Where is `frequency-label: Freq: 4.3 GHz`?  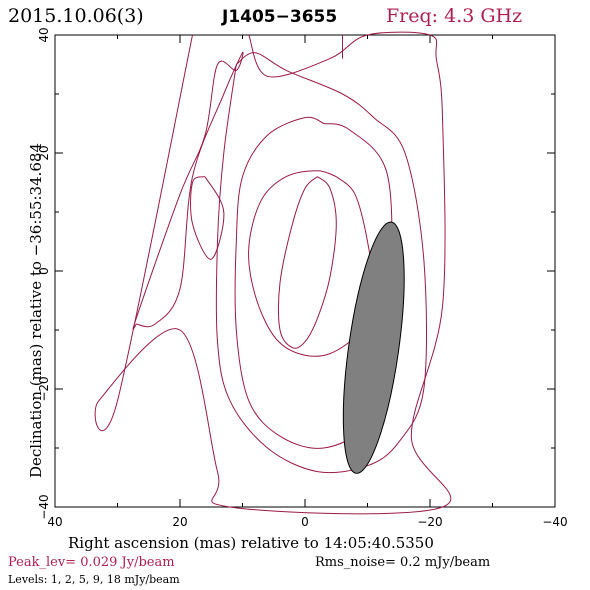
frequency-label: Freq: 4.3 GHz is located at coordinates (454, 16).